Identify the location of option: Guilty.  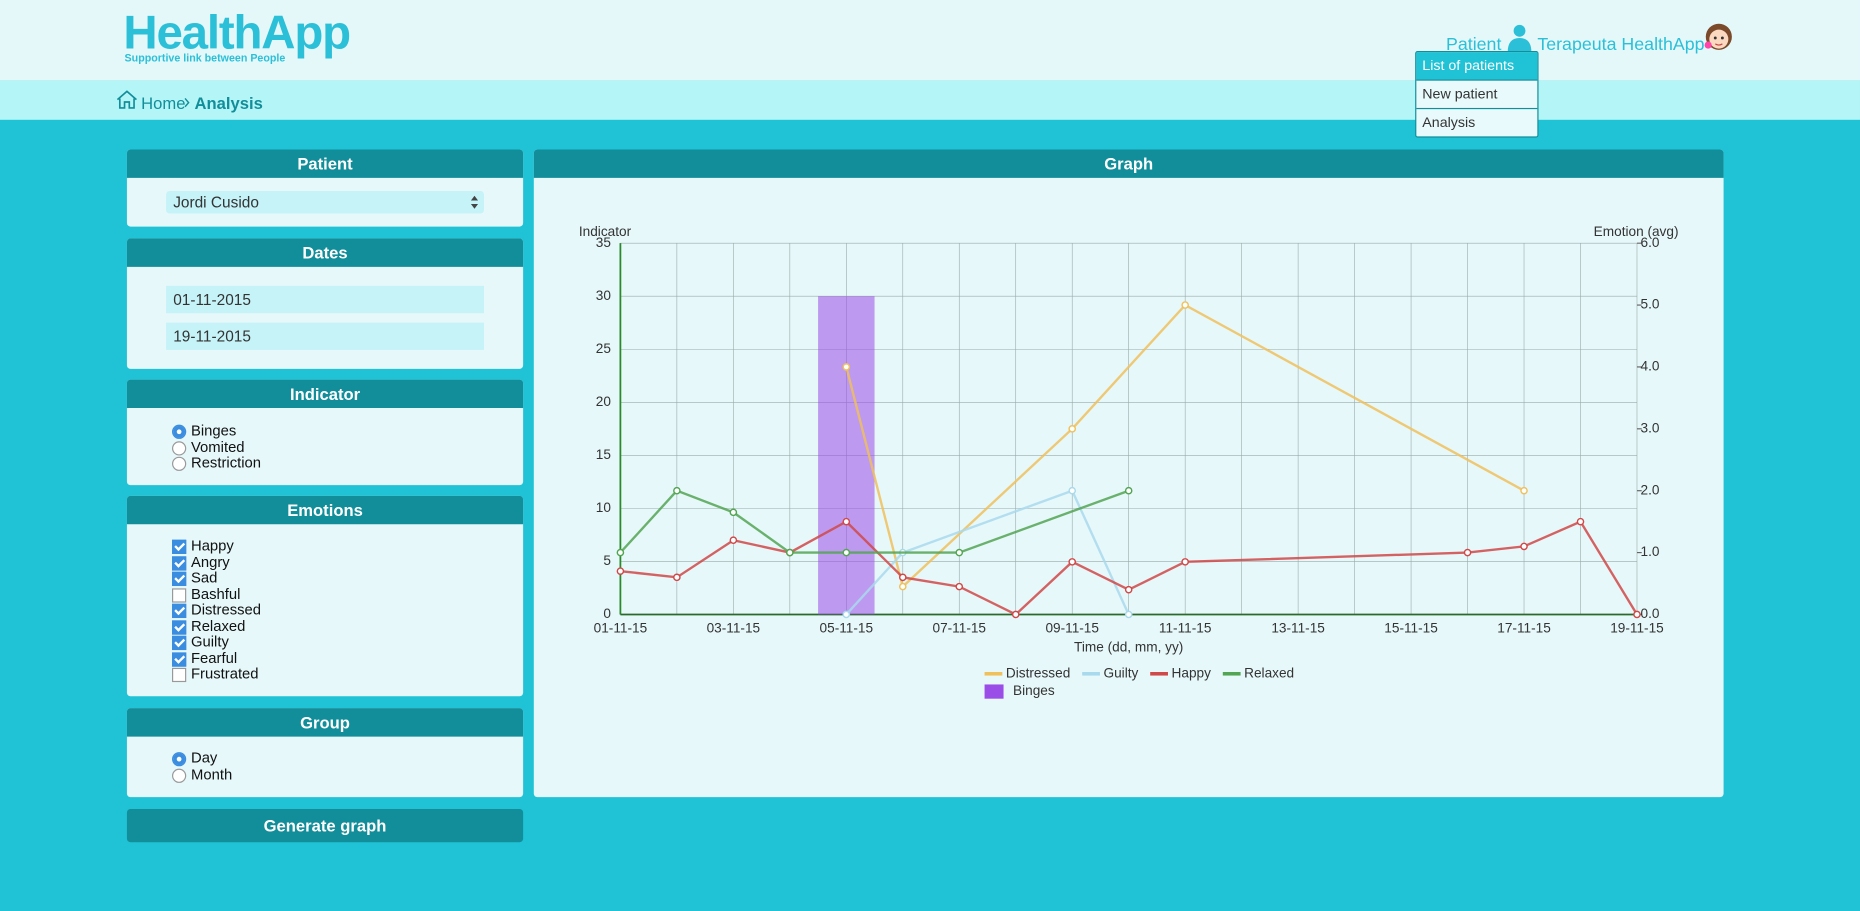
(325, 642).